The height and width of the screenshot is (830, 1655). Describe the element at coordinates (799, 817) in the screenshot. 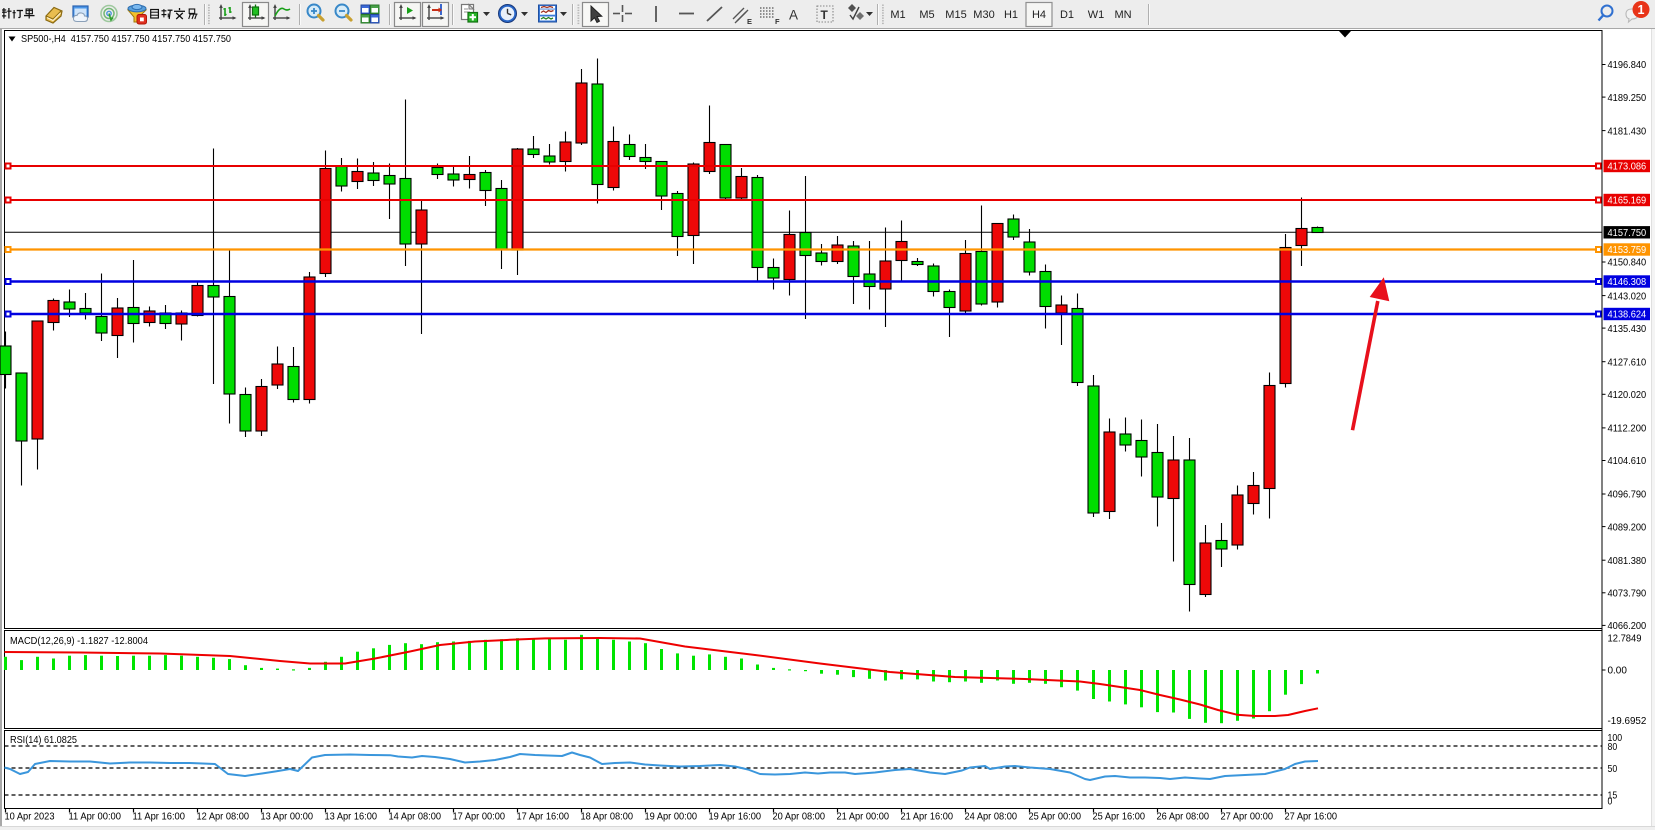

I see `svg-text: 20 Apr 08:00` at that location.